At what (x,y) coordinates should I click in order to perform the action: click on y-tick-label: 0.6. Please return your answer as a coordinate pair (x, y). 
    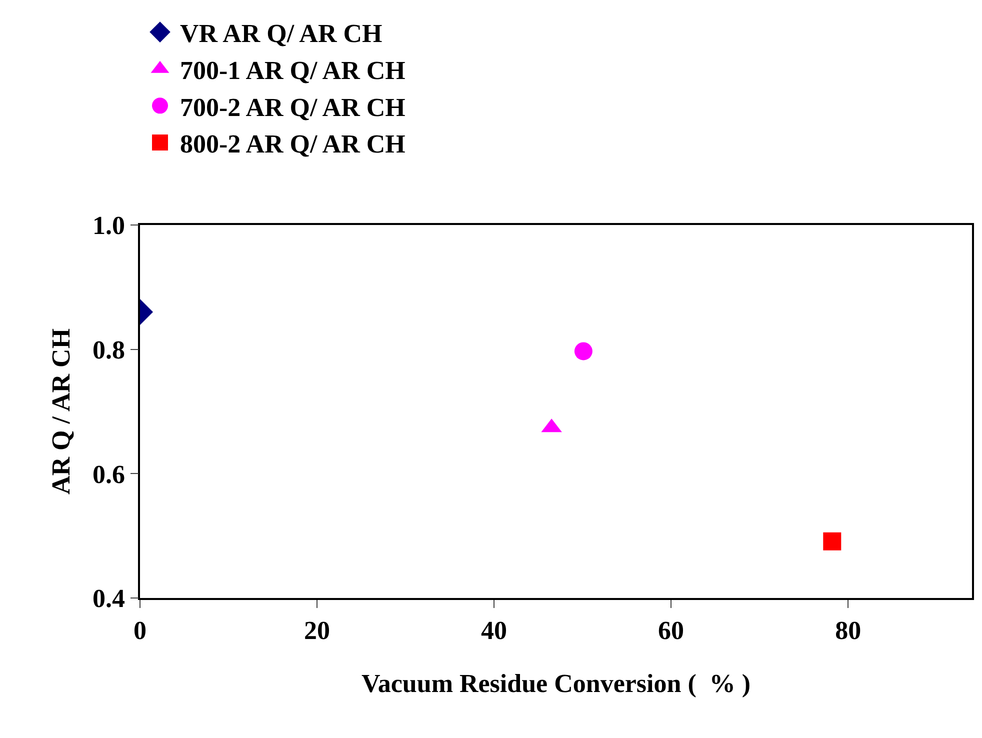
    Looking at the image, I should click on (109, 474).